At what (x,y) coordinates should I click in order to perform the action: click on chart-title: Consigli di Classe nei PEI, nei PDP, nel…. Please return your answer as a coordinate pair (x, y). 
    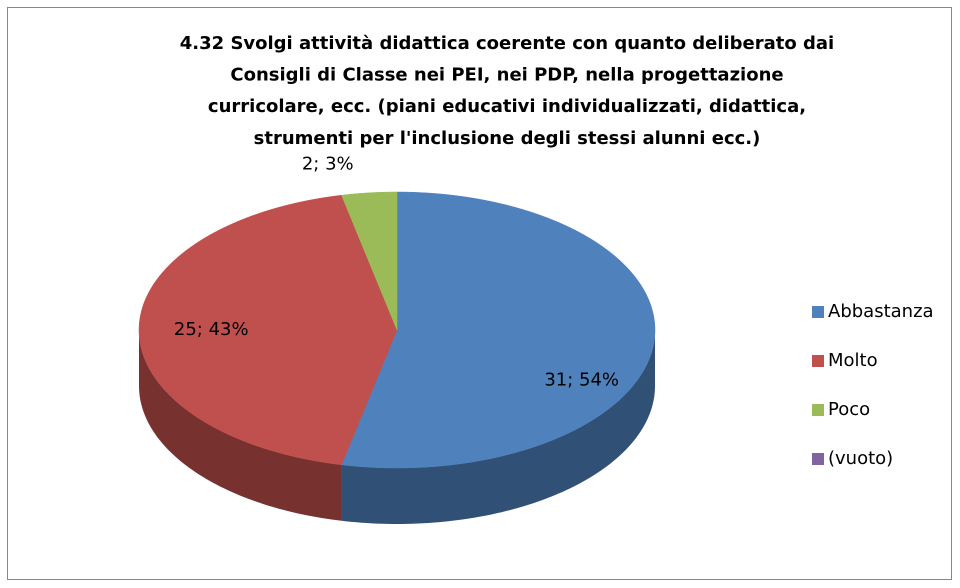
    Looking at the image, I should click on (506, 75).